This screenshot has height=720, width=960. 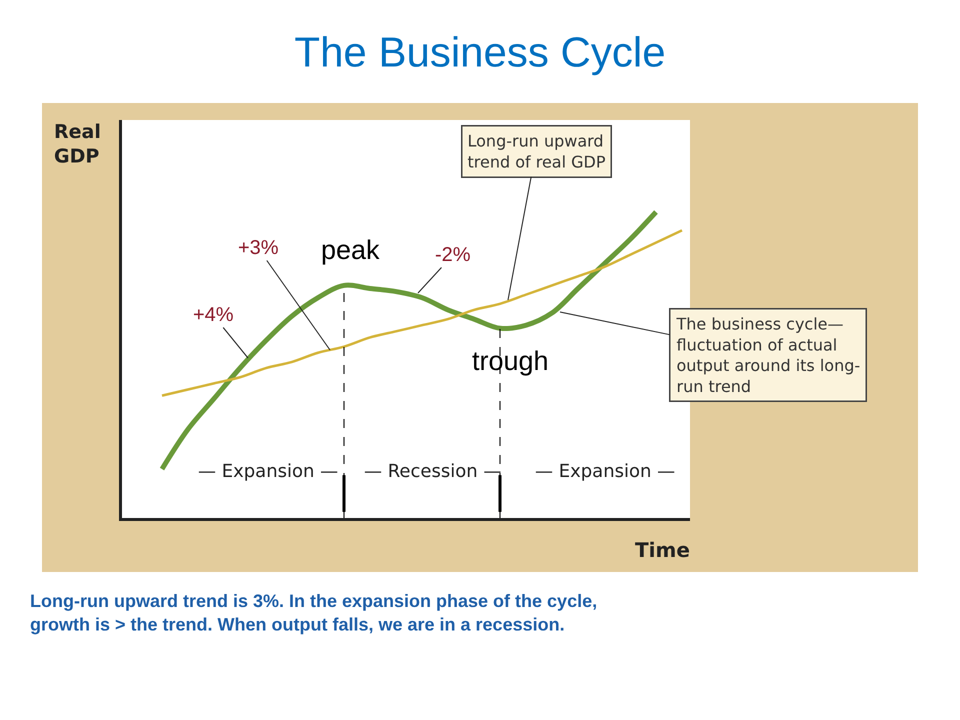 I want to click on x-axis-title: Time, so click(x=662, y=550).